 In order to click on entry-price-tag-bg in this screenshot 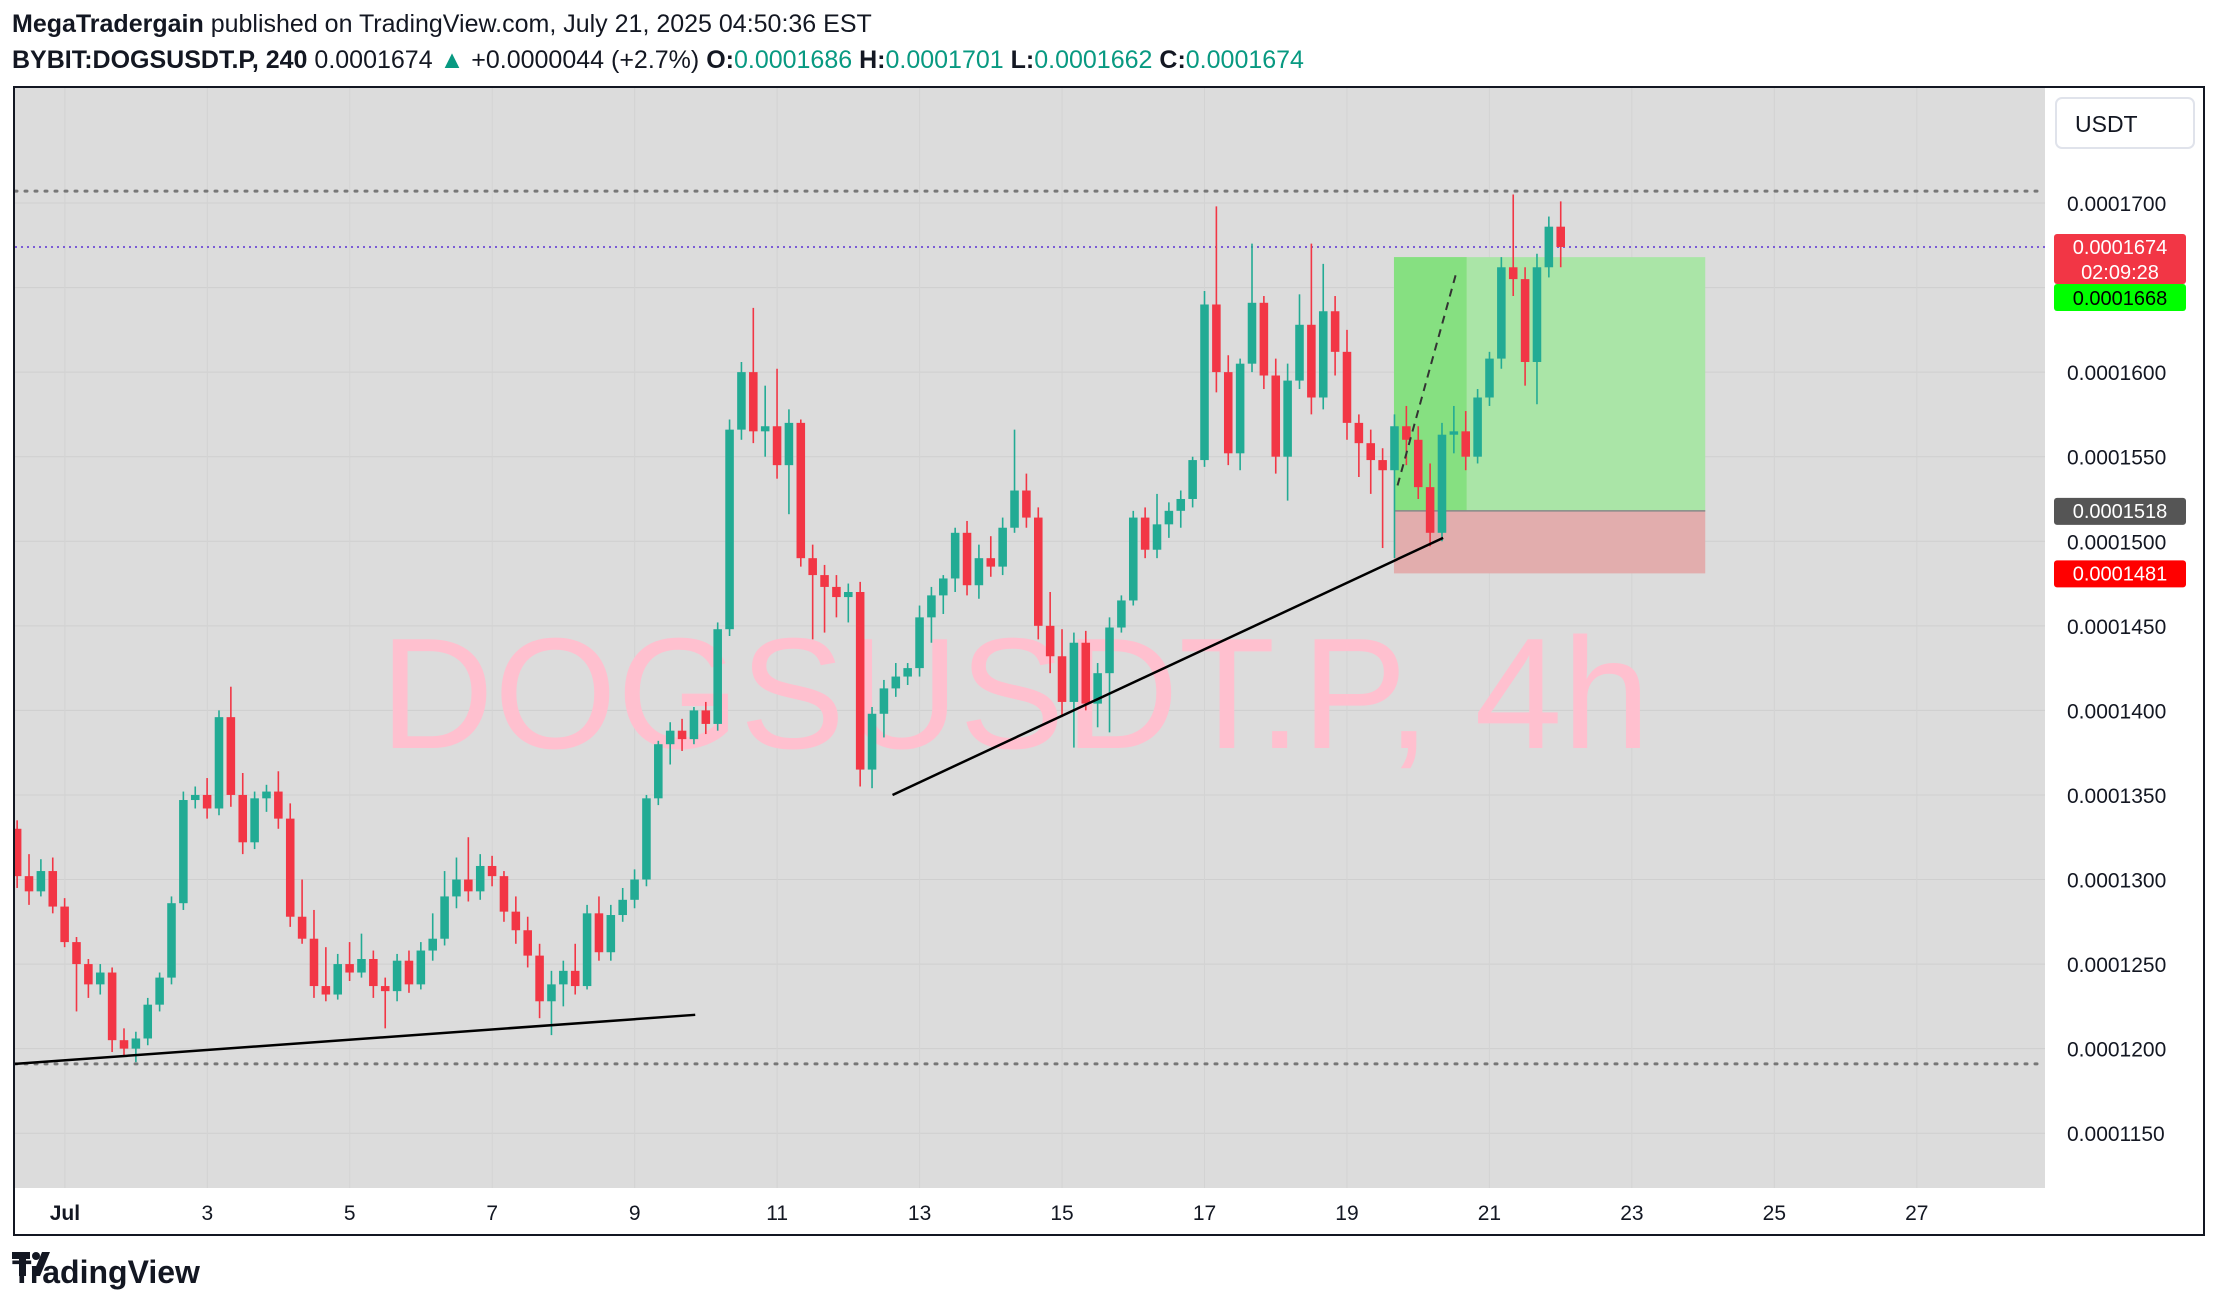, I will do `click(2120, 511)`.